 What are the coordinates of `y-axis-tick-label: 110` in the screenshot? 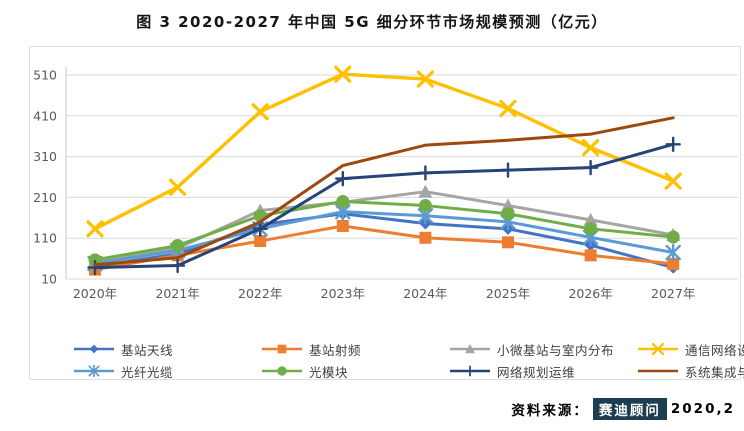 It's located at (45, 238).